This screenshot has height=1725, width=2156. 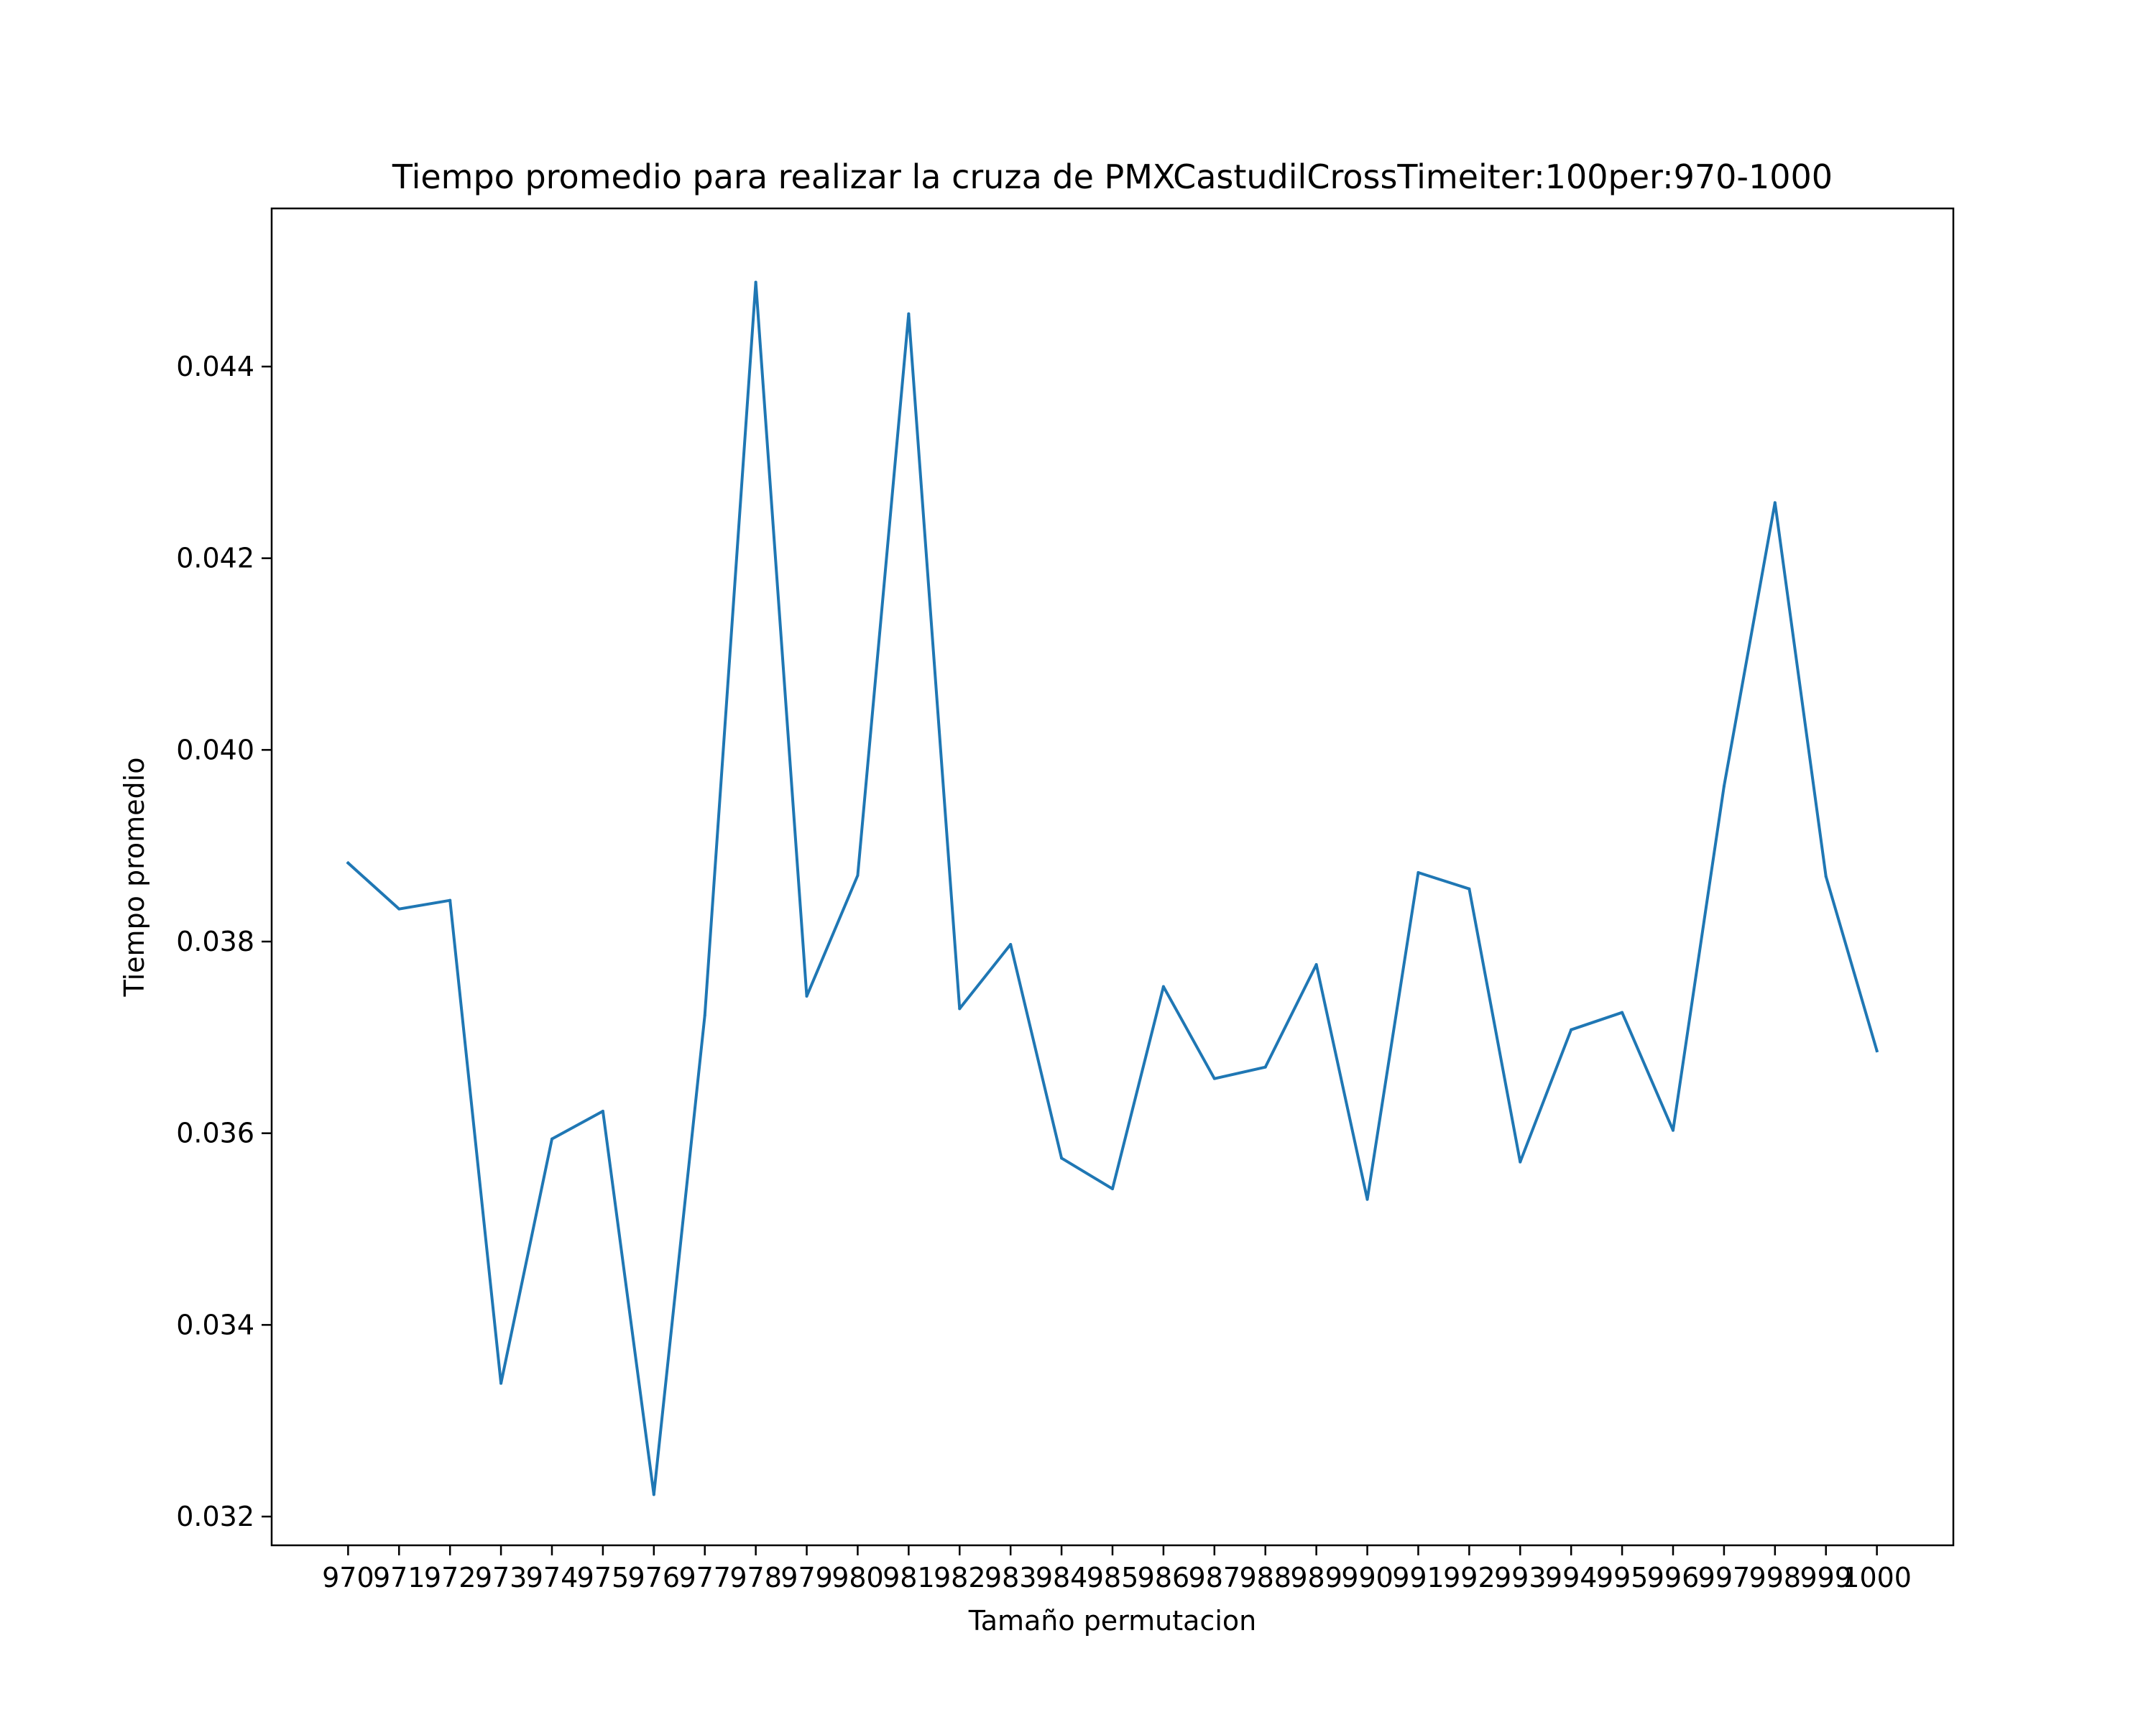 I want to click on y-tick-label: 0.036, so click(x=215, y=1133).